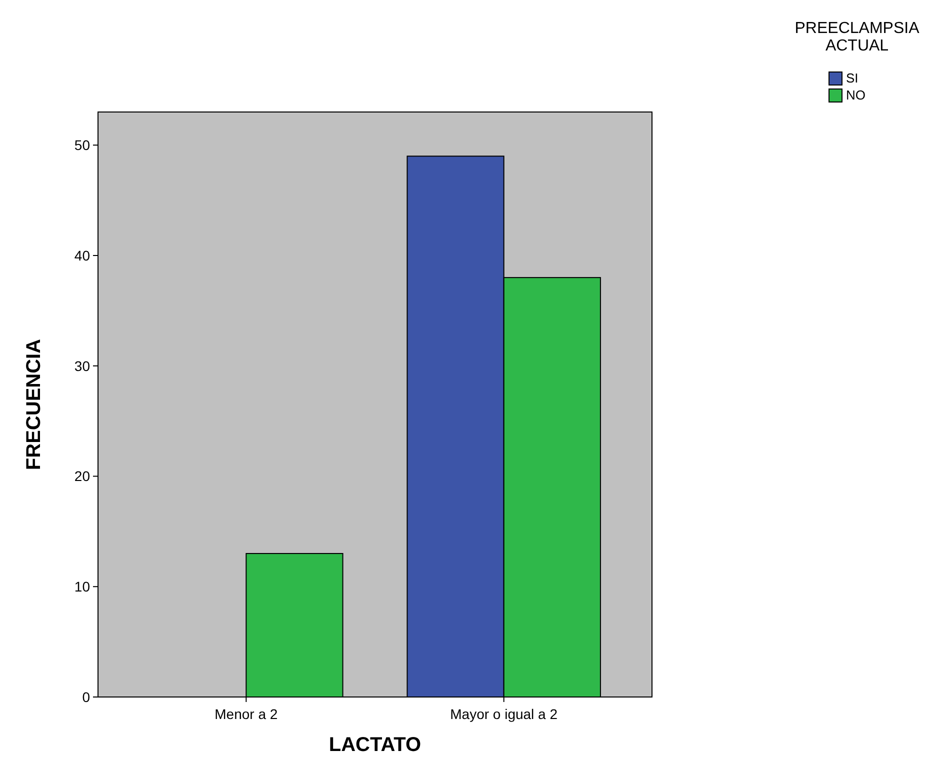  What do you see at coordinates (852, 78) in the screenshot?
I see `legend-label: SI` at bounding box center [852, 78].